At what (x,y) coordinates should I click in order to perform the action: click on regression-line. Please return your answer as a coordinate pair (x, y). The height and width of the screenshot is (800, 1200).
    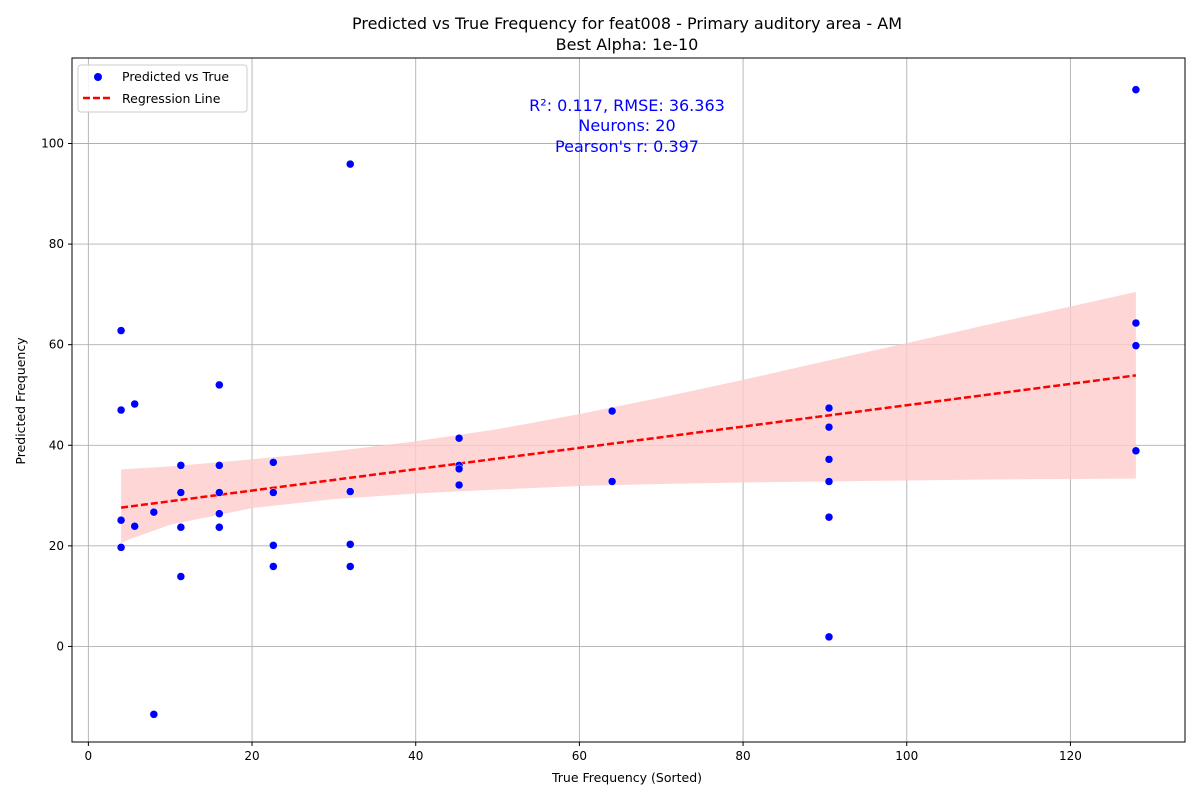
    Looking at the image, I should click on (628, 441).